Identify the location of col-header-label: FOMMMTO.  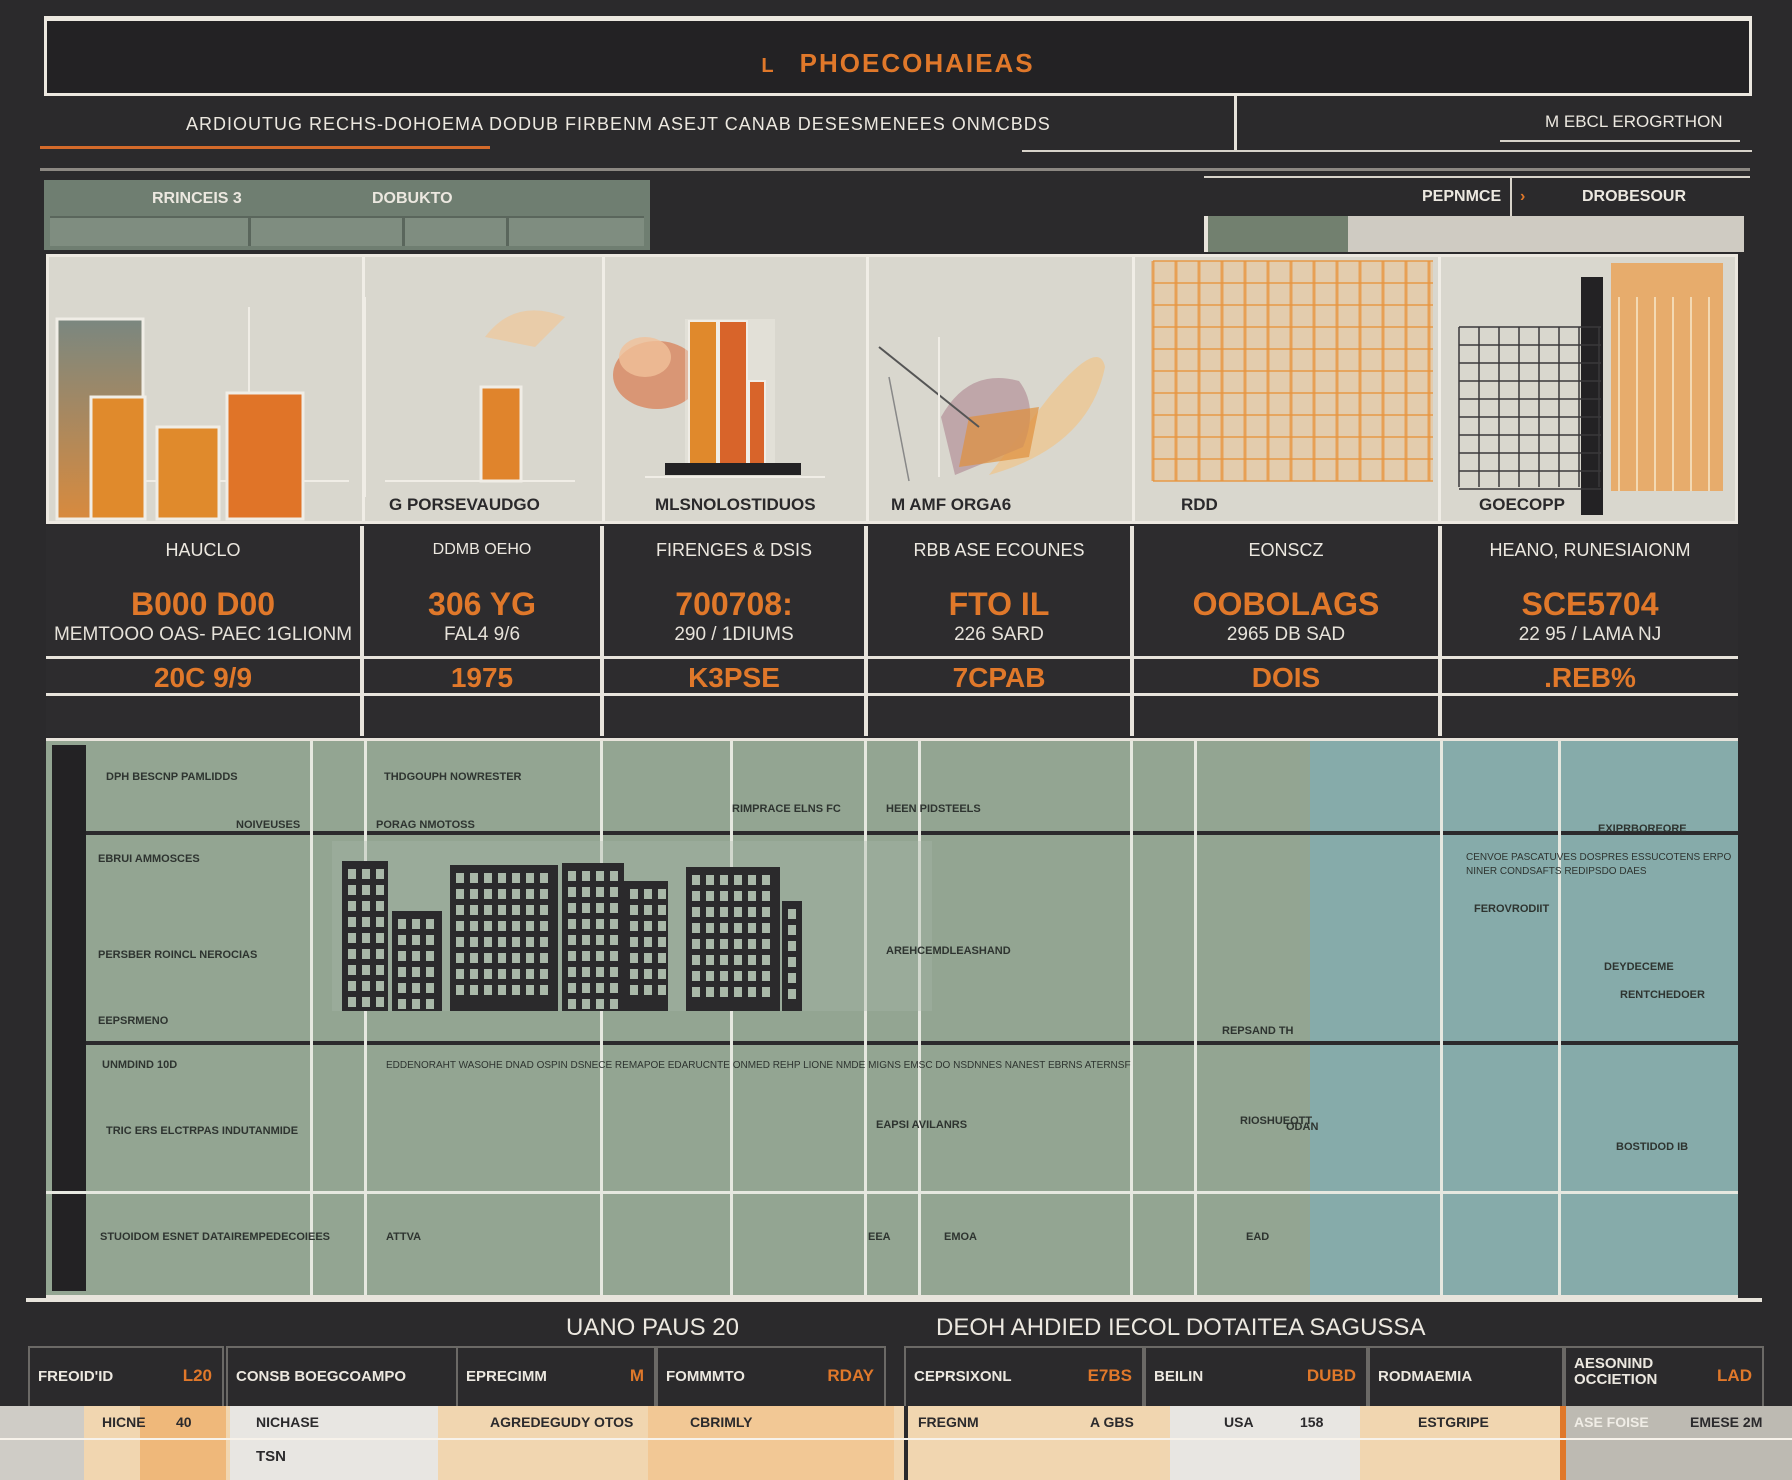
(705, 1376).